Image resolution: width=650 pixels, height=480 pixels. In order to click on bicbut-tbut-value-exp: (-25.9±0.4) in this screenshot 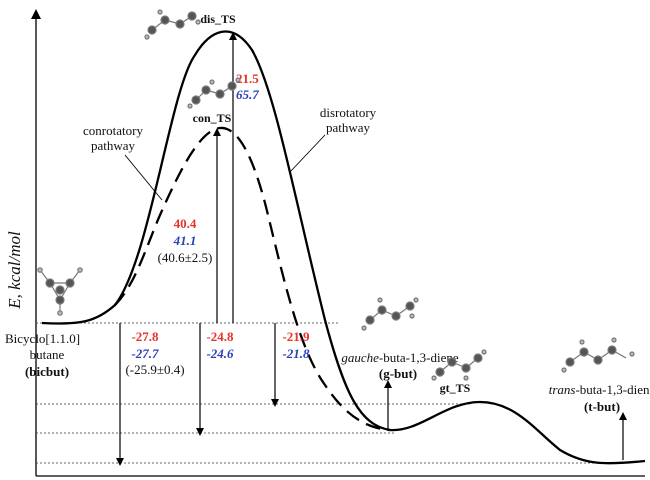, I will do `click(154, 369)`.